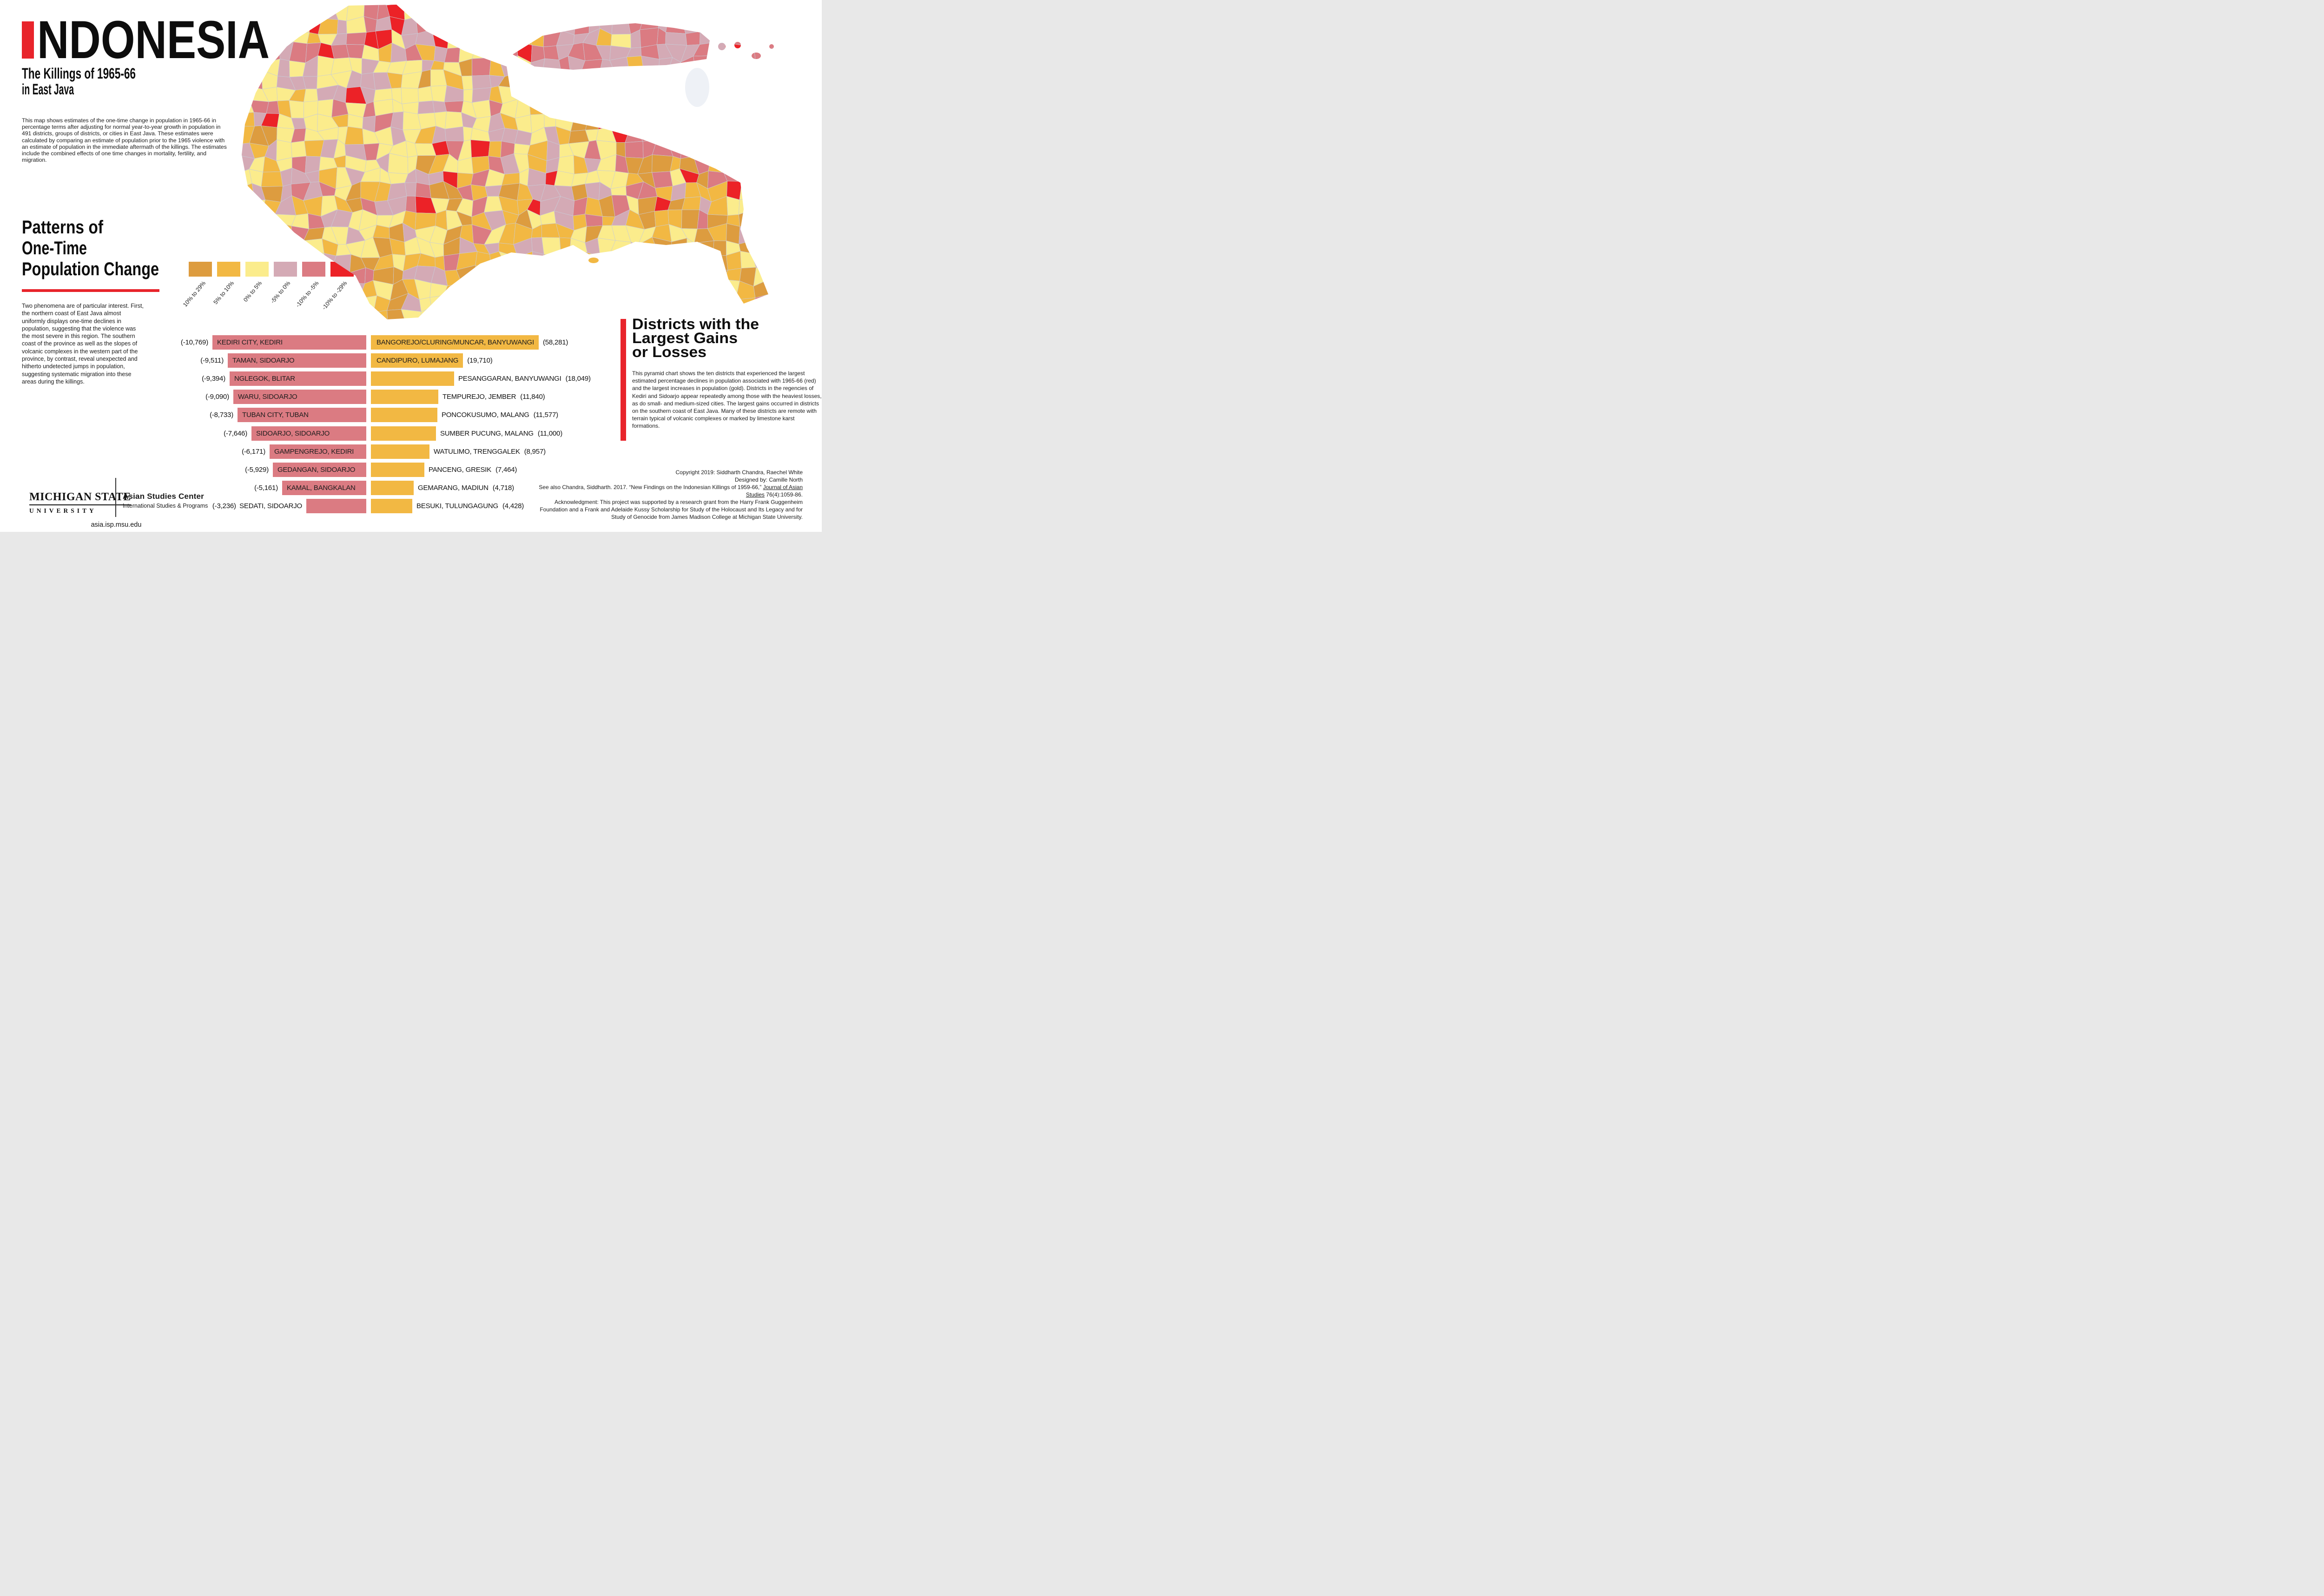  Describe the element at coordinates (316, 470) in the screenshot. I see `loss-label: GEDANGAN, SIDOARJO` at that location.